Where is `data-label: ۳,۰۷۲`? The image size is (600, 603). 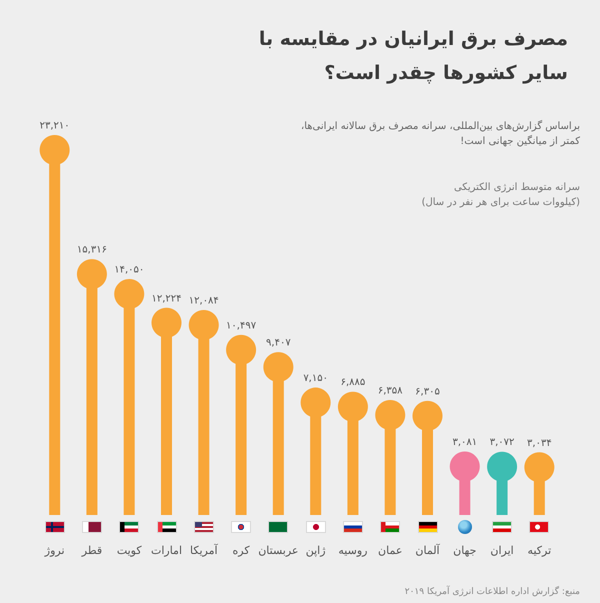 data-label: ۳,۰۷۲ is located at coordinates (502, 442).